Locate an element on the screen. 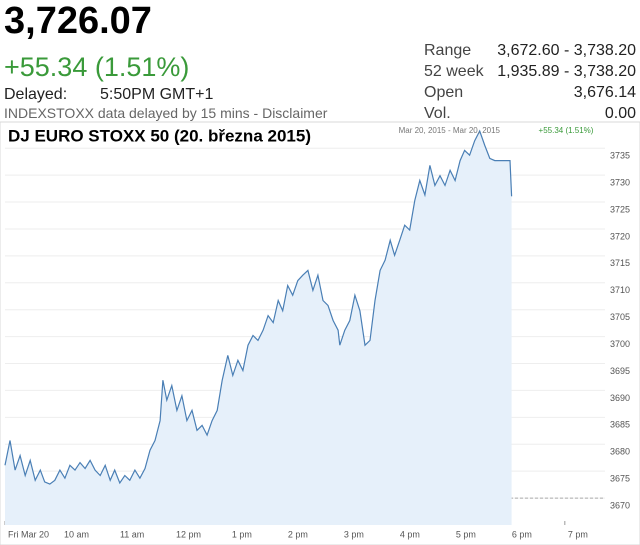 This screenshot has width=640, height=545. stat-value: 3,676.14 is located at coordinates (604, 92).